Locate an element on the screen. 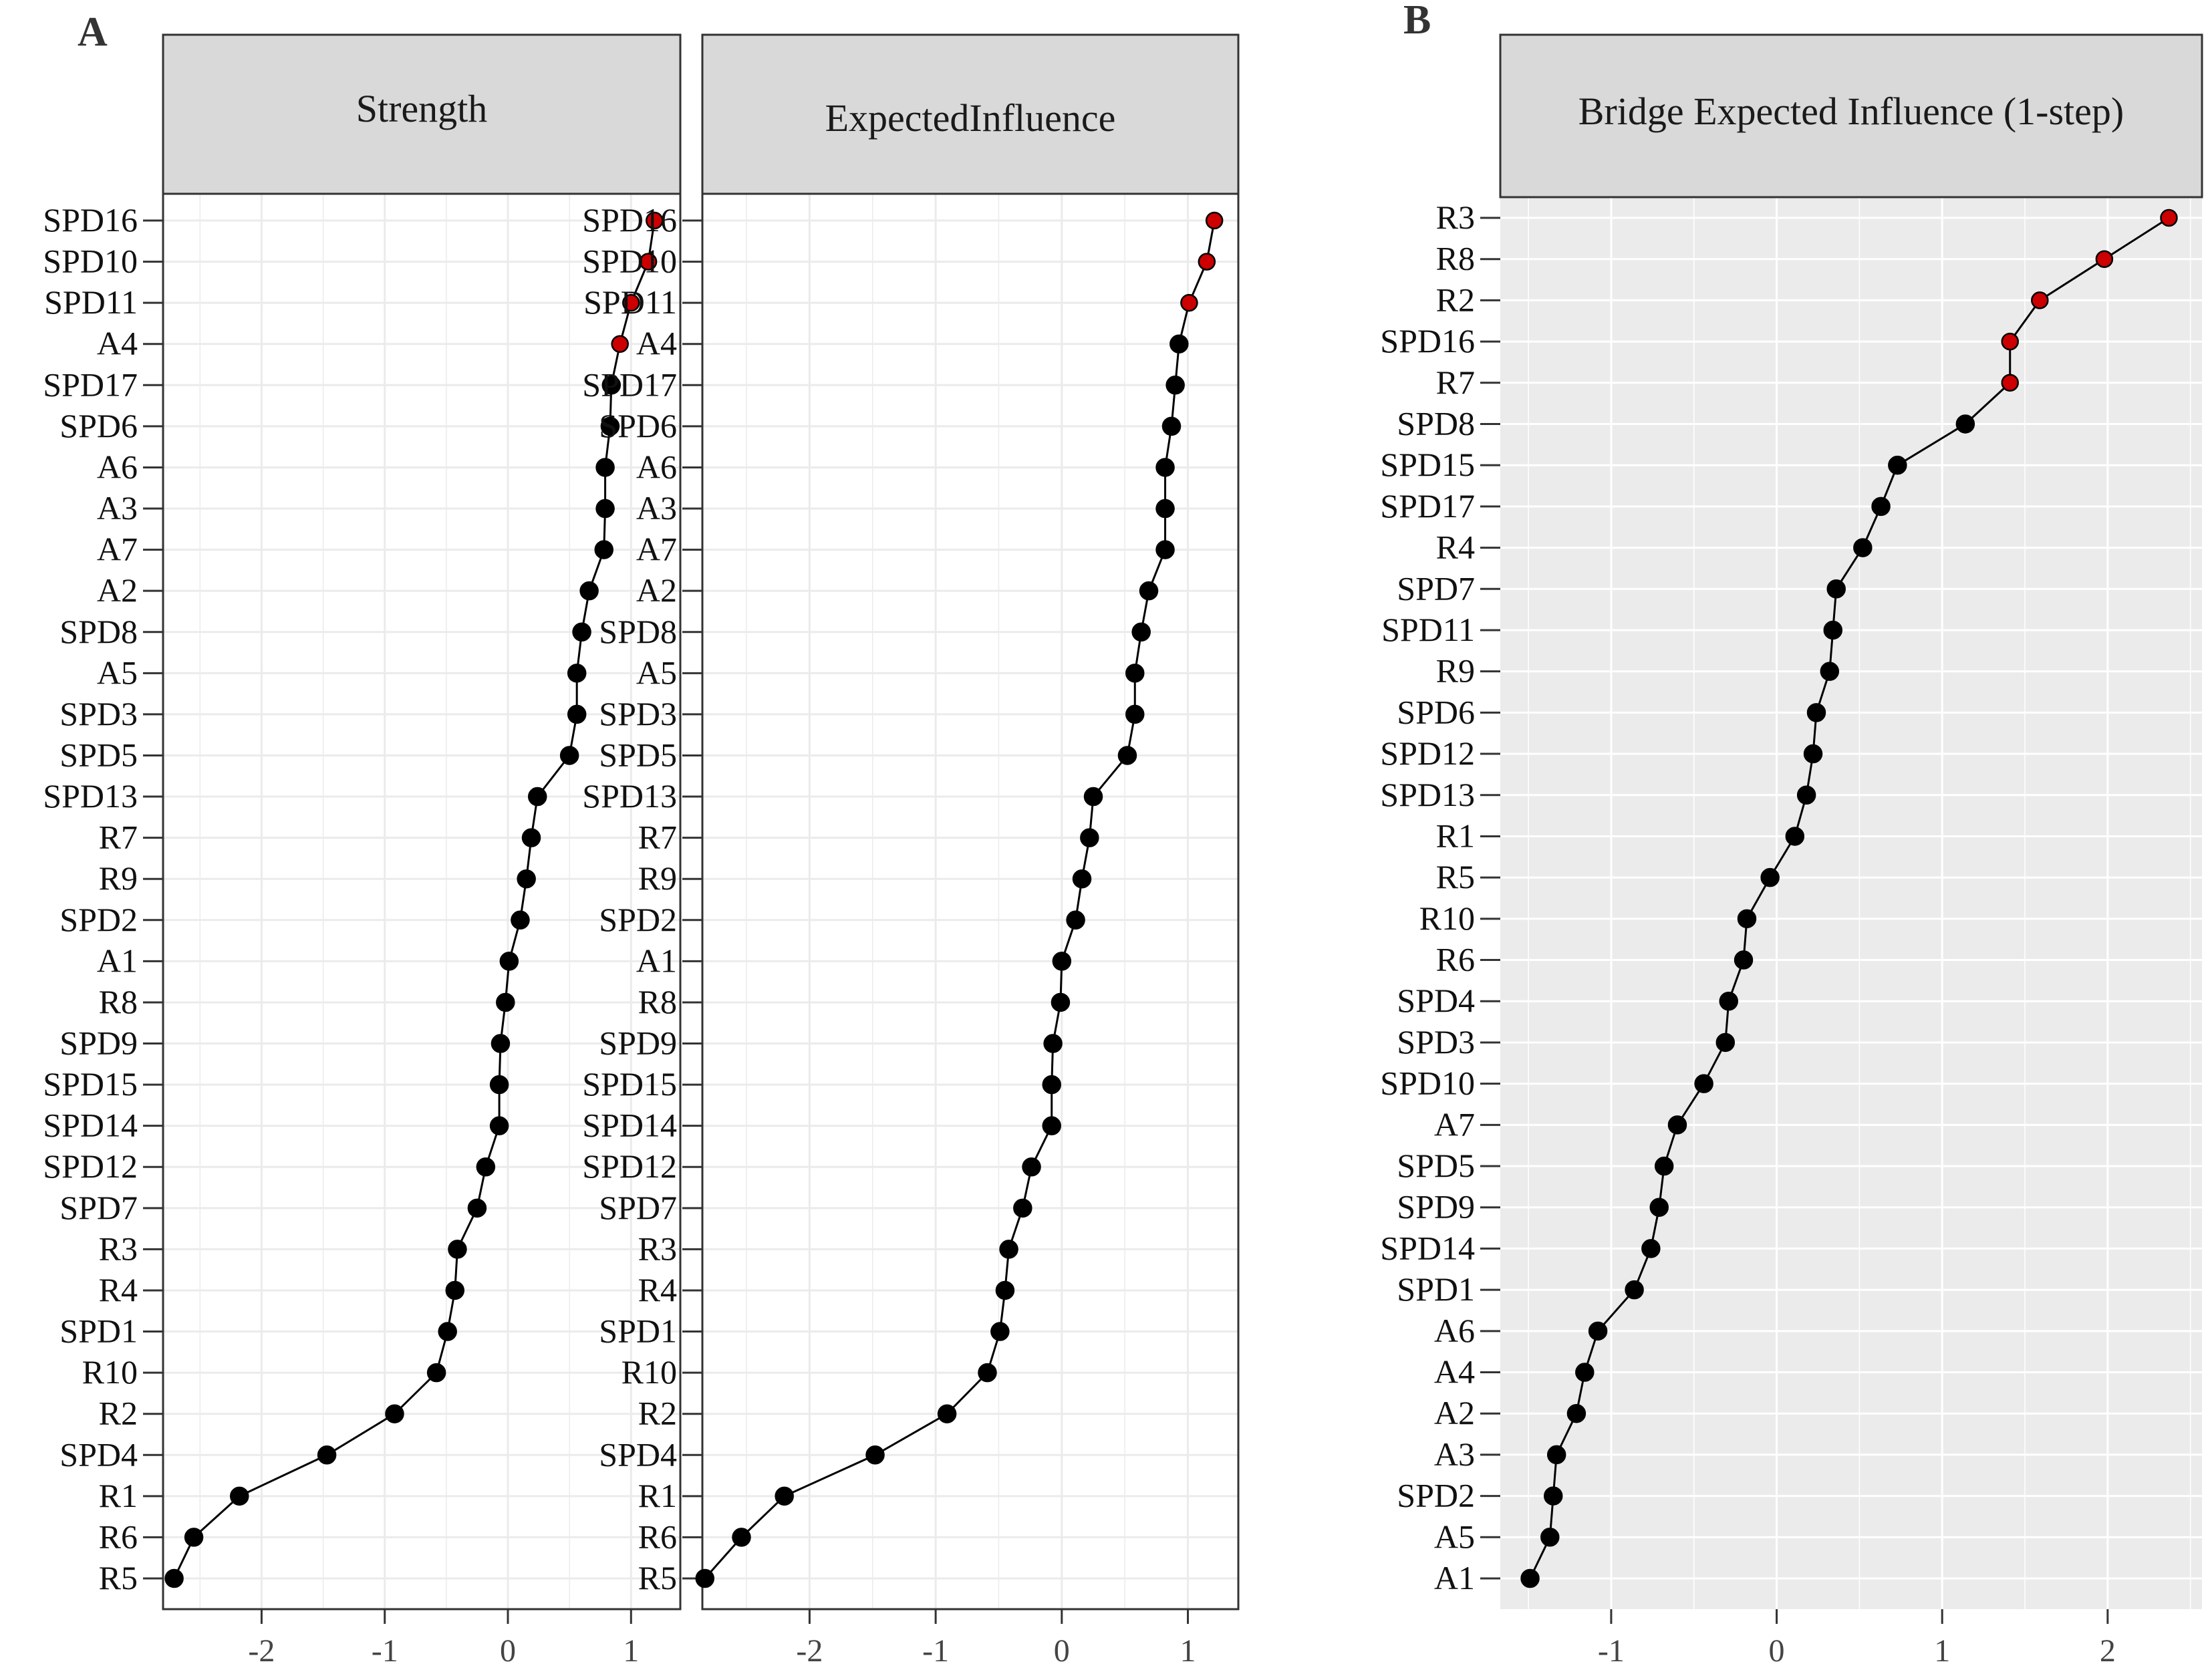 This screenshot has width=2208, height=1680. y-tick-label: R7 is located at coordinates (657, 838).